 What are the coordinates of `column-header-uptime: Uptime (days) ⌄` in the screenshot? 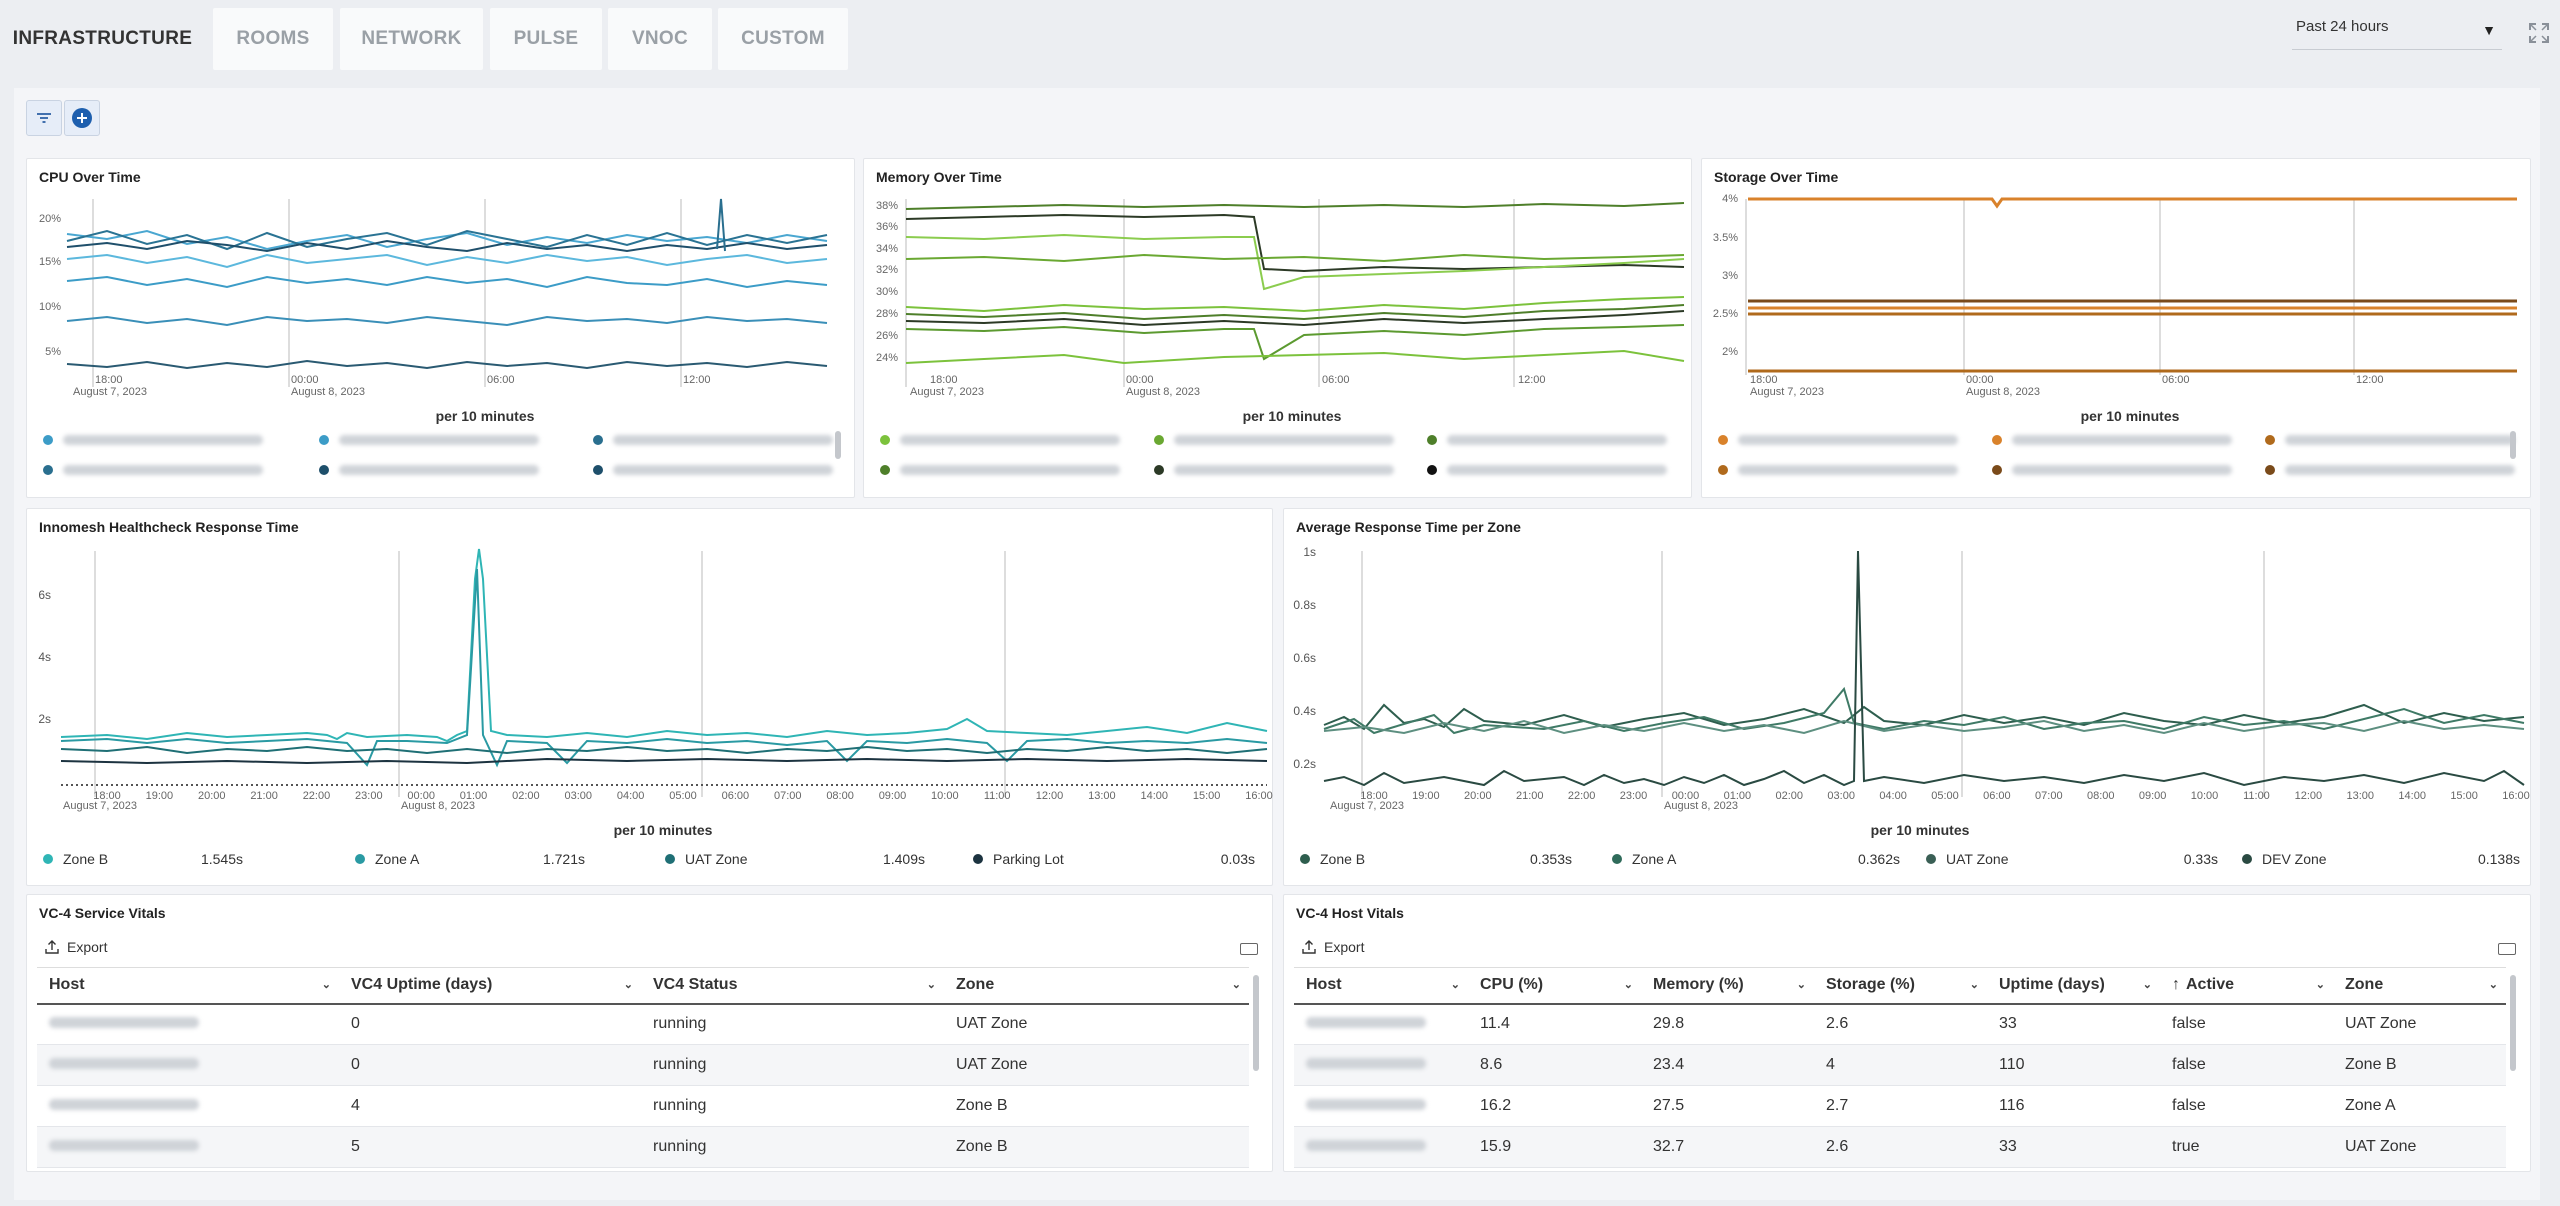 It's located at (2073, 986).